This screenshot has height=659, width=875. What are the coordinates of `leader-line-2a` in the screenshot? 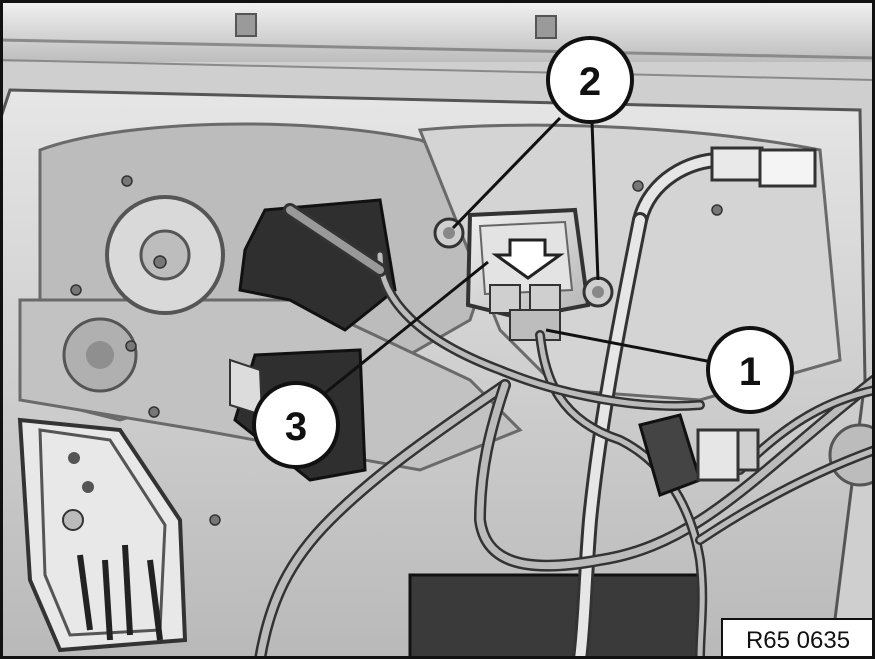 It's located at (506, 173).